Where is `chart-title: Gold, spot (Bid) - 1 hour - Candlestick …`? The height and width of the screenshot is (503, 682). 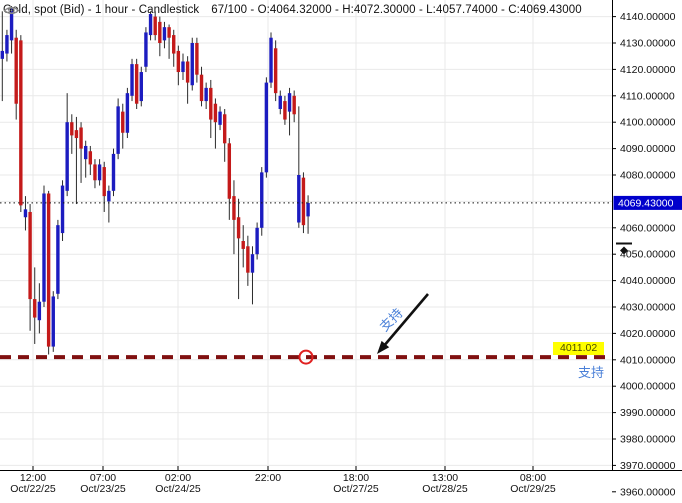 chart-title: Gold, spot (Bid) - 1 hour - Candlestick … is located at coordinates (292, 10).